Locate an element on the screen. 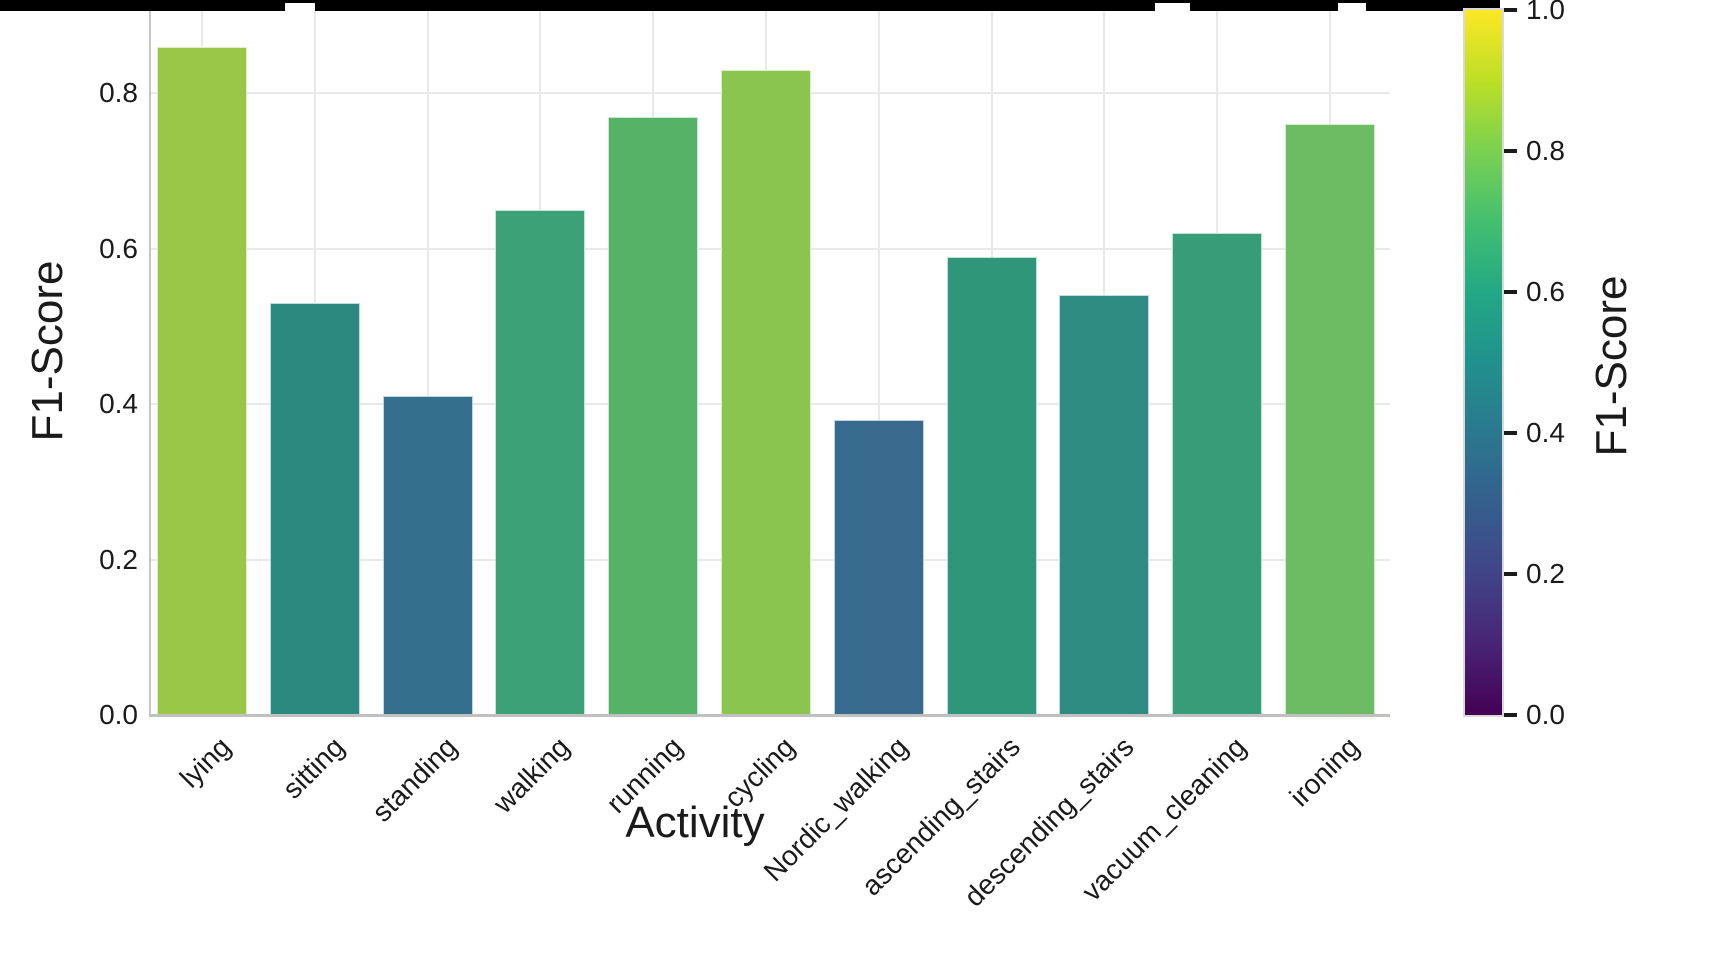 The height and width of the screenshot is (973, 1735). bar-cycling is located at coordinates (766, 392).